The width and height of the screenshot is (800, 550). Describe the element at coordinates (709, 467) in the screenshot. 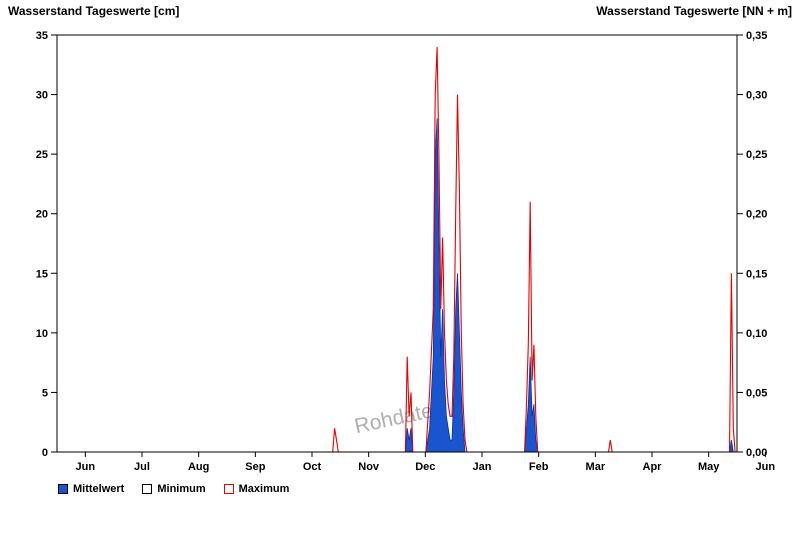

I see `x-tick-label: May` at that location.